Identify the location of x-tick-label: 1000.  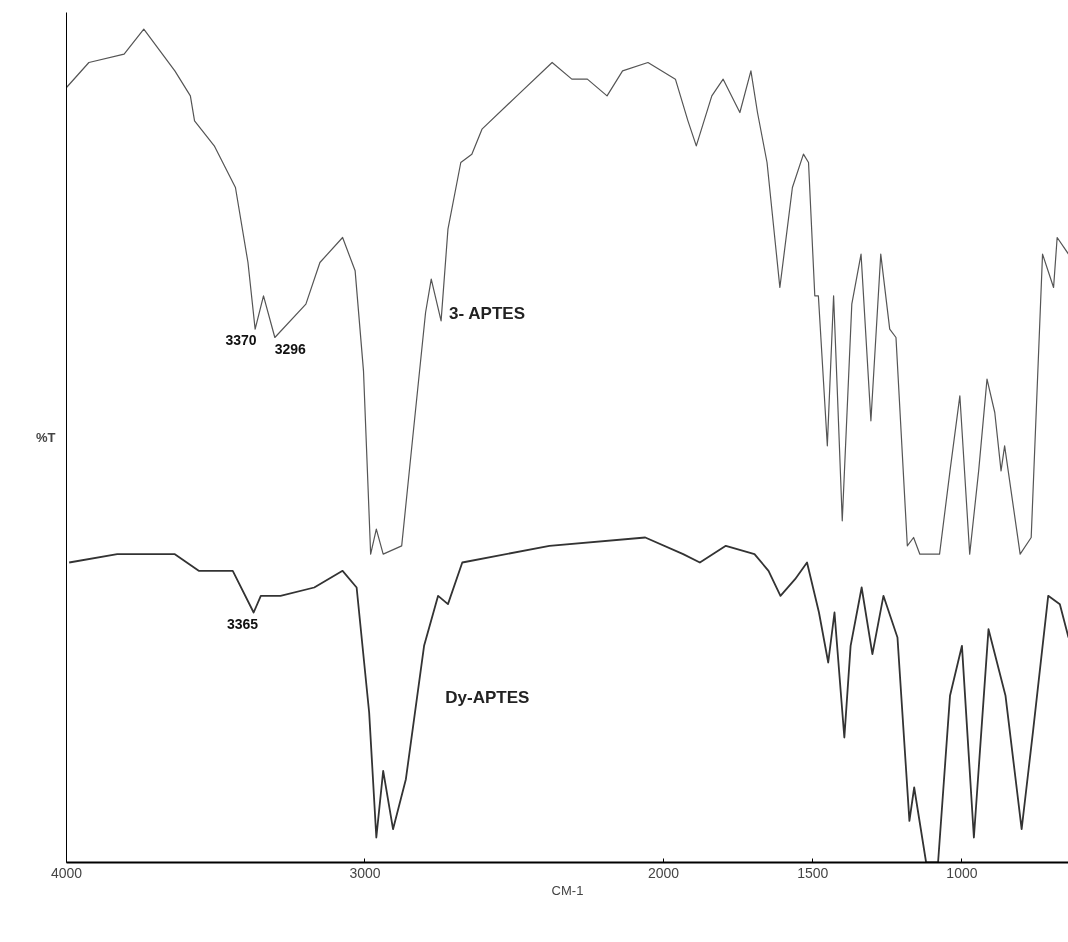
(962, 872).